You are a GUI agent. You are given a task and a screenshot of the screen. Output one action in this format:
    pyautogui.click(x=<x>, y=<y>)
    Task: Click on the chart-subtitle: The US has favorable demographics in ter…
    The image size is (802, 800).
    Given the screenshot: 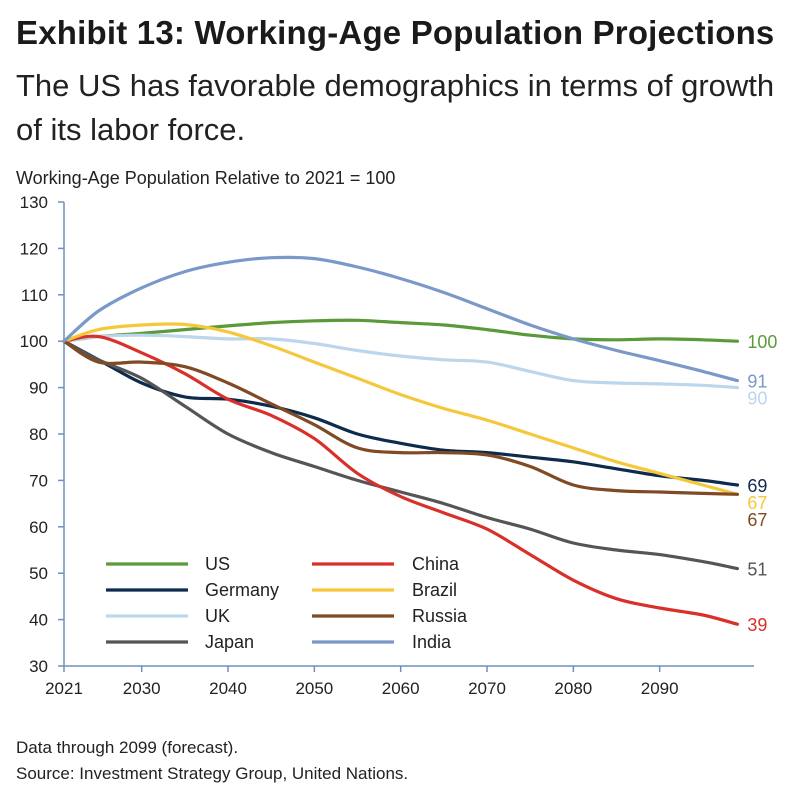 What is the action you would take?
    pyautogui.click(x=395, y=107)
    